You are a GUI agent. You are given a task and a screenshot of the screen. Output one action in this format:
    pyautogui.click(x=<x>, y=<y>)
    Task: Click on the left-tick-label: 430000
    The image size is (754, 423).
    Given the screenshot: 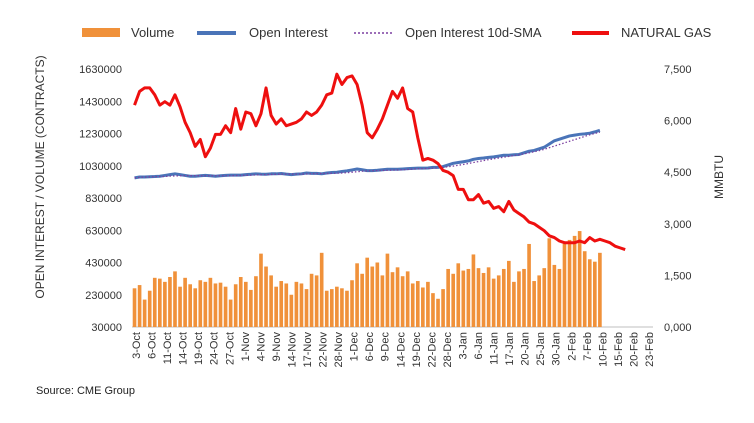 What is the action you would take?
    pyautogui.click(x=103, y=264)
    